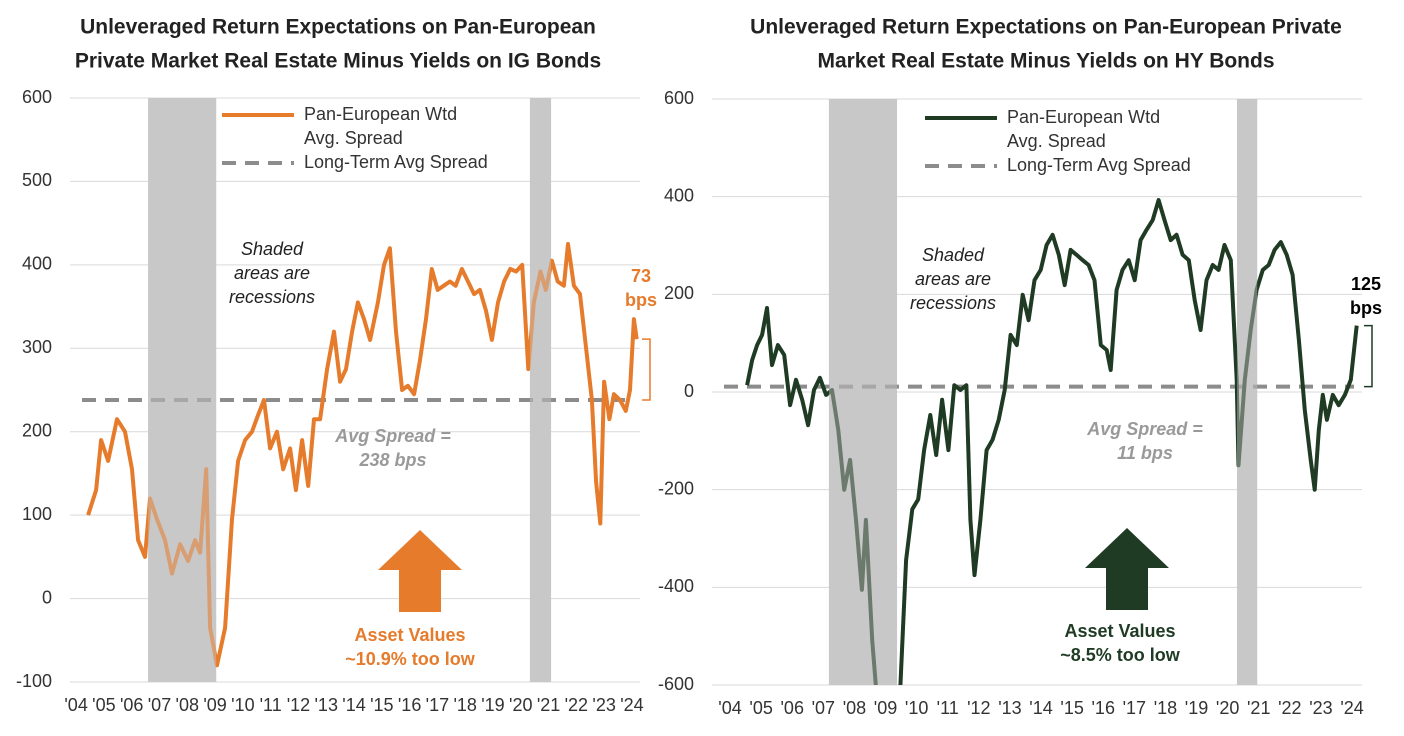 Image resolution: width=1404 pixels, height=736 pixels. I want to click on y-tick-label: -100, so click(34, 681).